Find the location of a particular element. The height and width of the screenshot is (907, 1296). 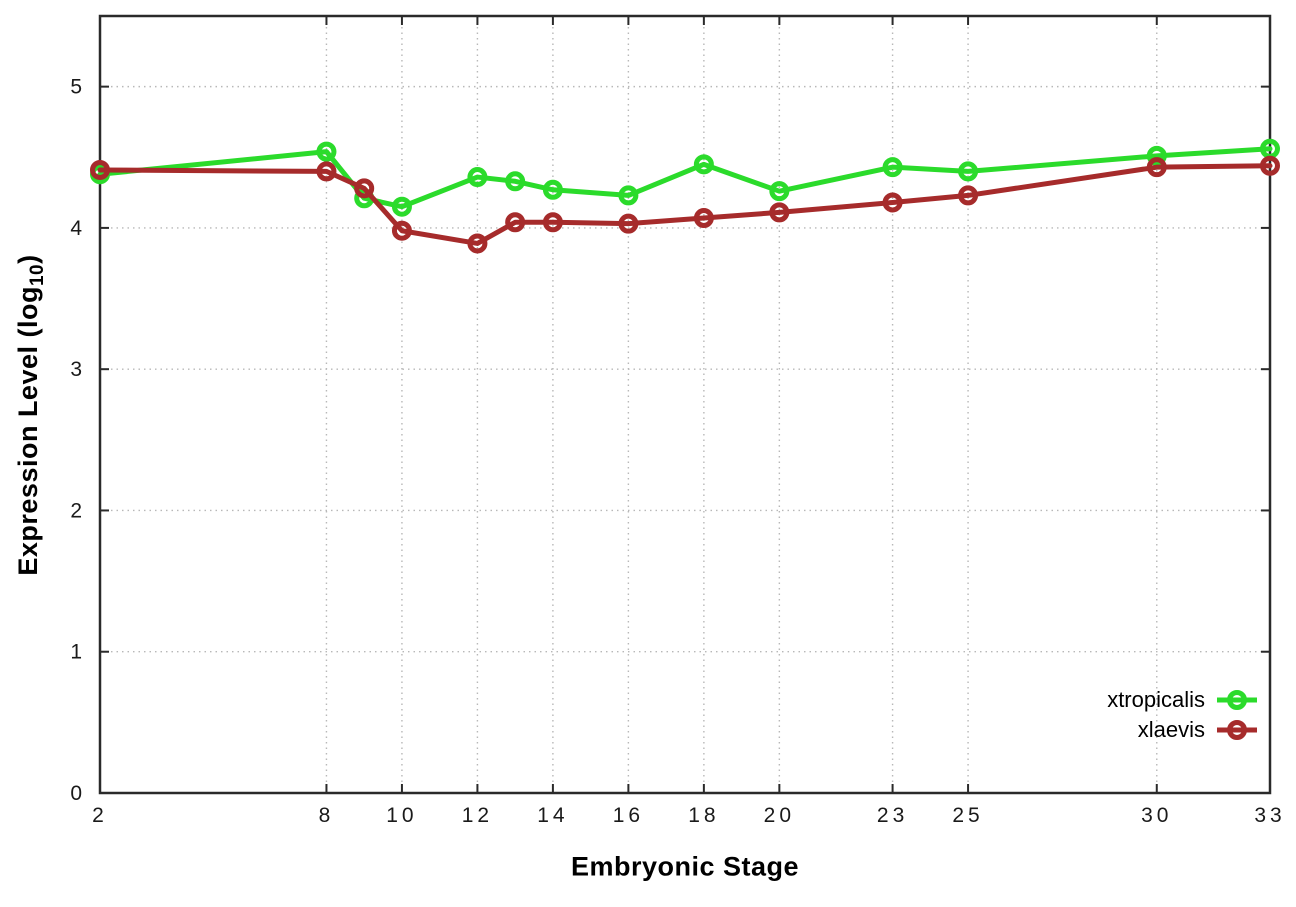

y-tick-label: 5 is located at coordinates (78, 87).